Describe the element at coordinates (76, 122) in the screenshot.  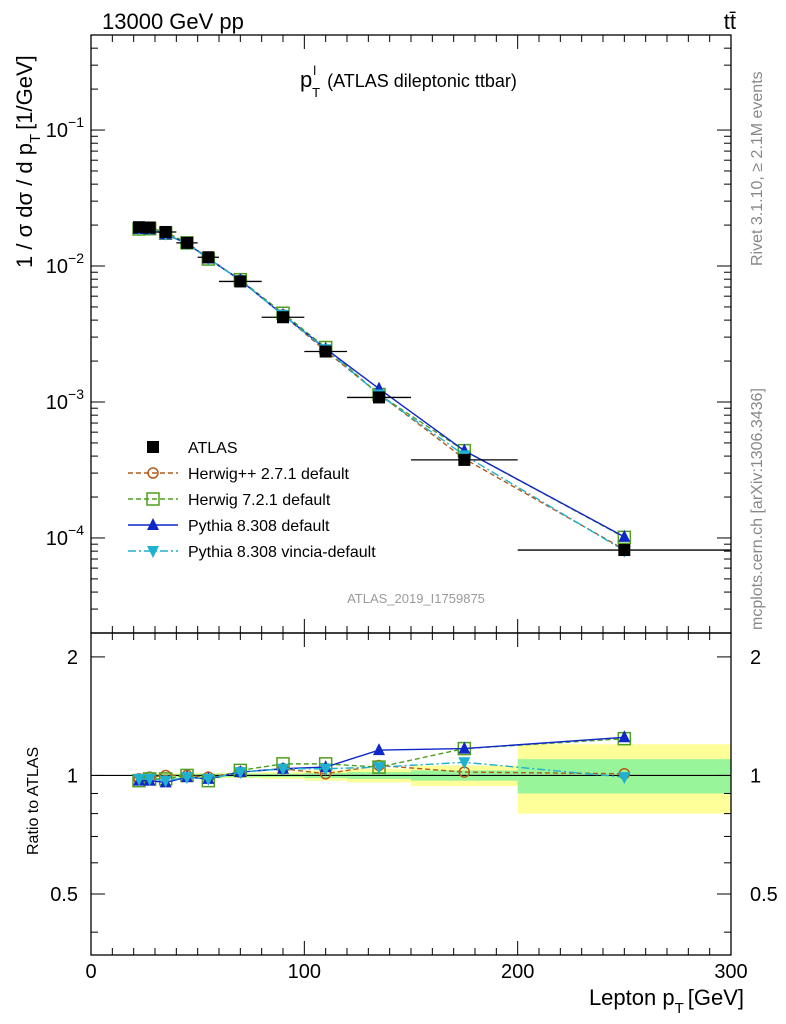
I see `y-tick-exponent: −1` at that location.